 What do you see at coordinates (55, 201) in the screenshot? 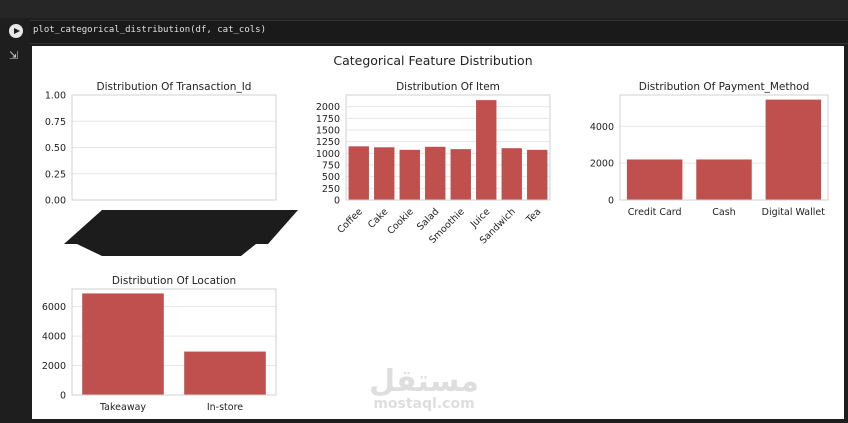
I see `y-tick-label: 0.00` at bounding box center [55, 201].